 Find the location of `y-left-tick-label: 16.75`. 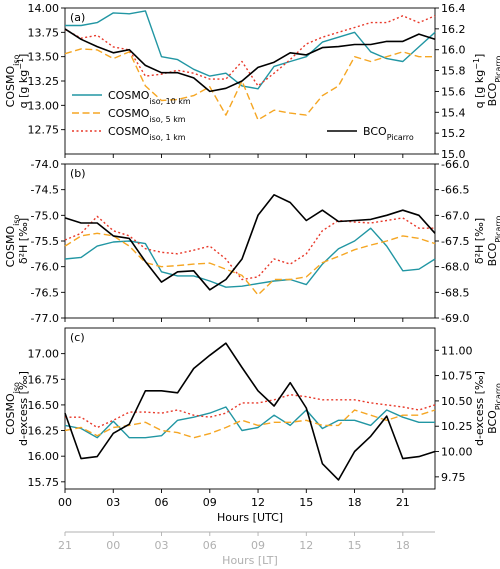

y-left-tick-label: 16.75 is located at coordinates (44, 379).